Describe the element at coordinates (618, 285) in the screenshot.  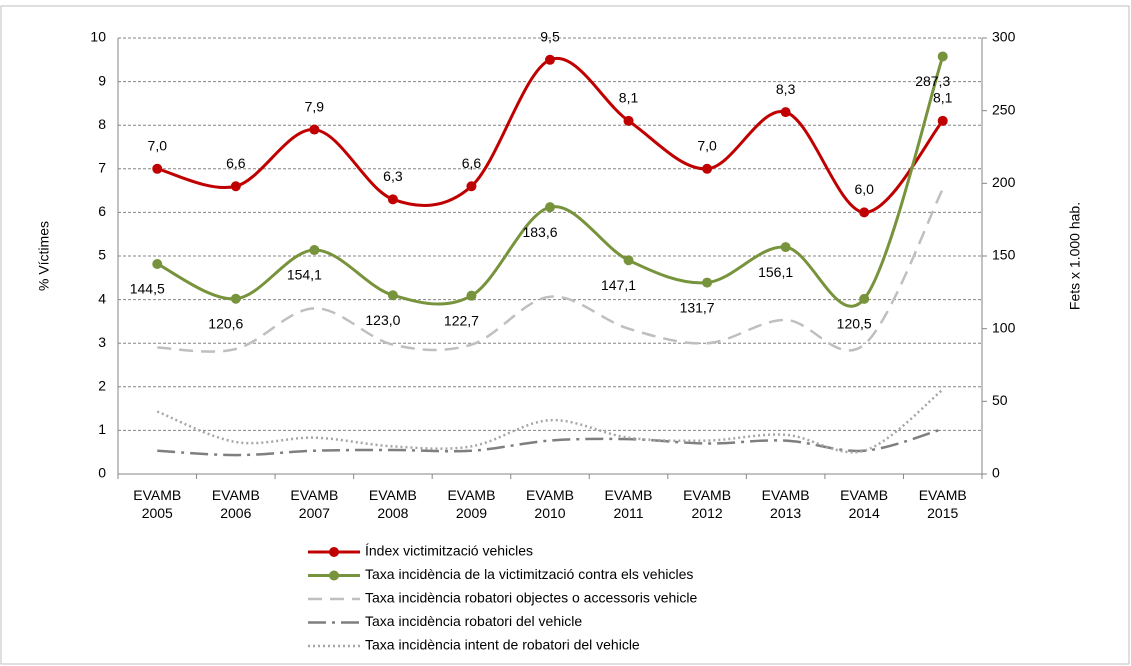
I see `data-label: 147,1` at that location.